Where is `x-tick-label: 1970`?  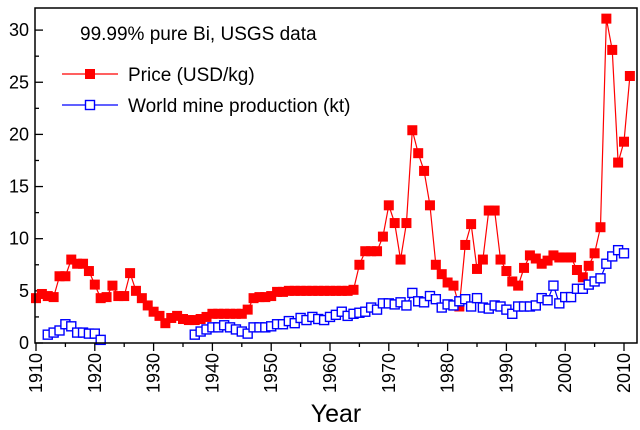
x-tick-label: 1970 is located at coordinates (389, 373).